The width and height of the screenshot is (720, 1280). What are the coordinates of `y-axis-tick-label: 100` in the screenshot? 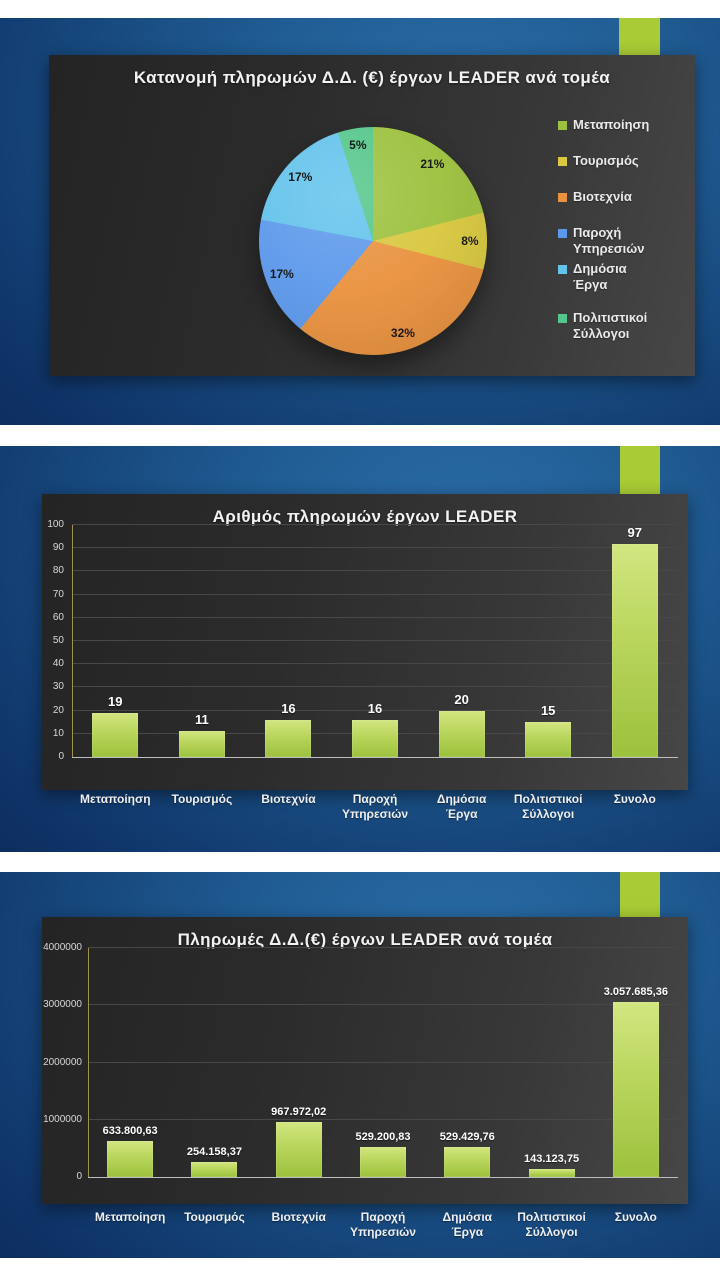 It's located at (55, 524).